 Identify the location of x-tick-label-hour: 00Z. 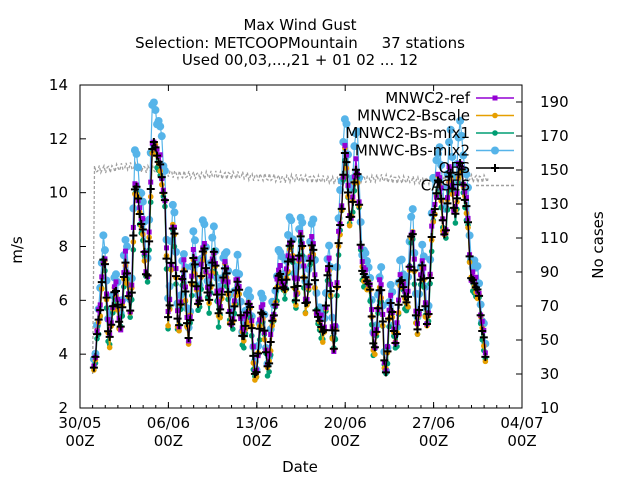
(345, 441).